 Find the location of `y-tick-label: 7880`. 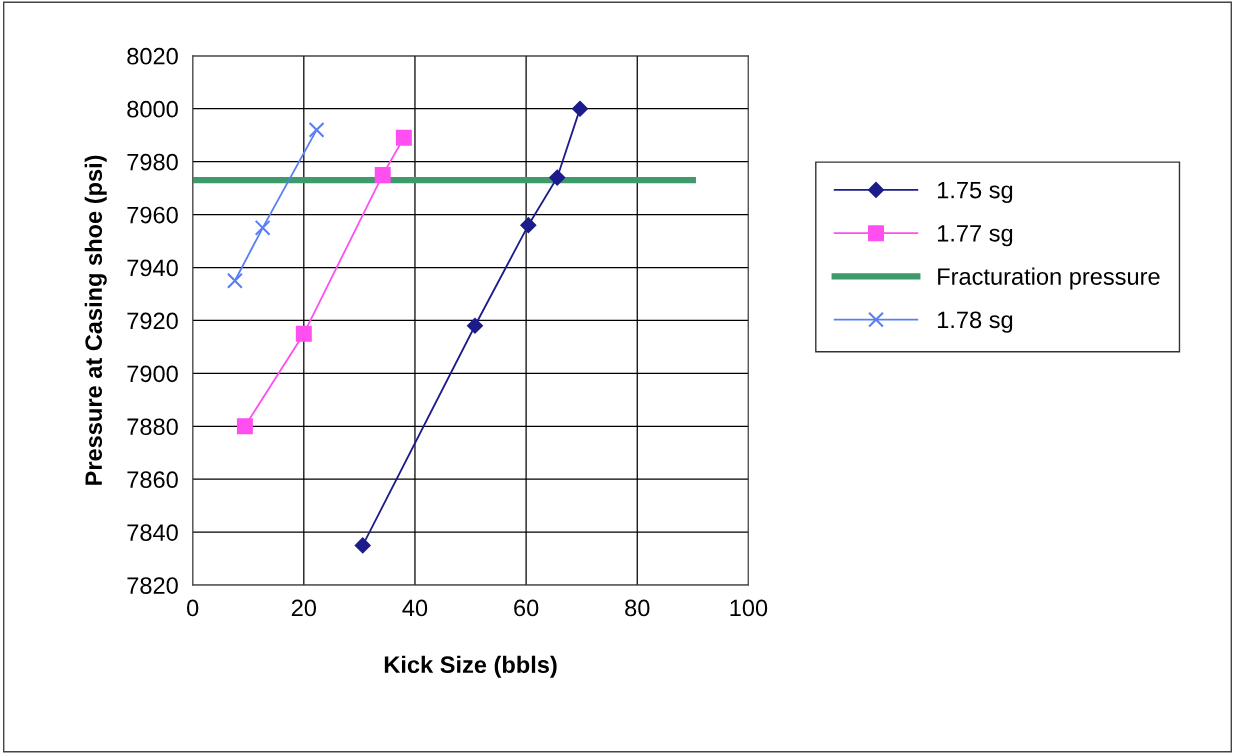

y-tick-label: 7880 is located at coordinates (152, 427).